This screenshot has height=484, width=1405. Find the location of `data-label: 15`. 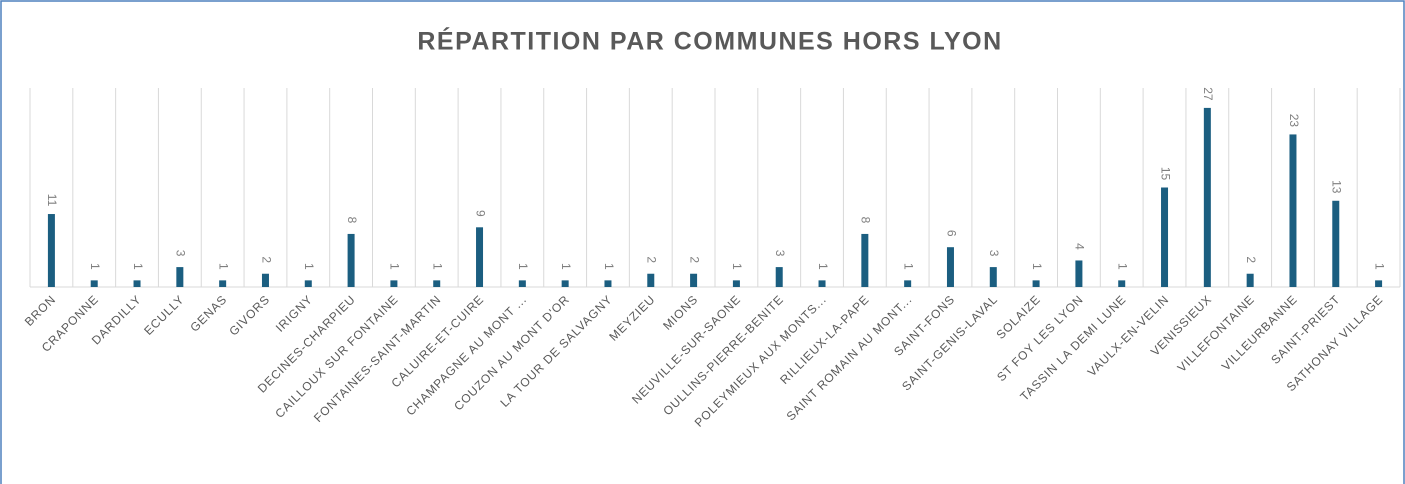

data-label: 15 is located at coordinates (1165, 174).